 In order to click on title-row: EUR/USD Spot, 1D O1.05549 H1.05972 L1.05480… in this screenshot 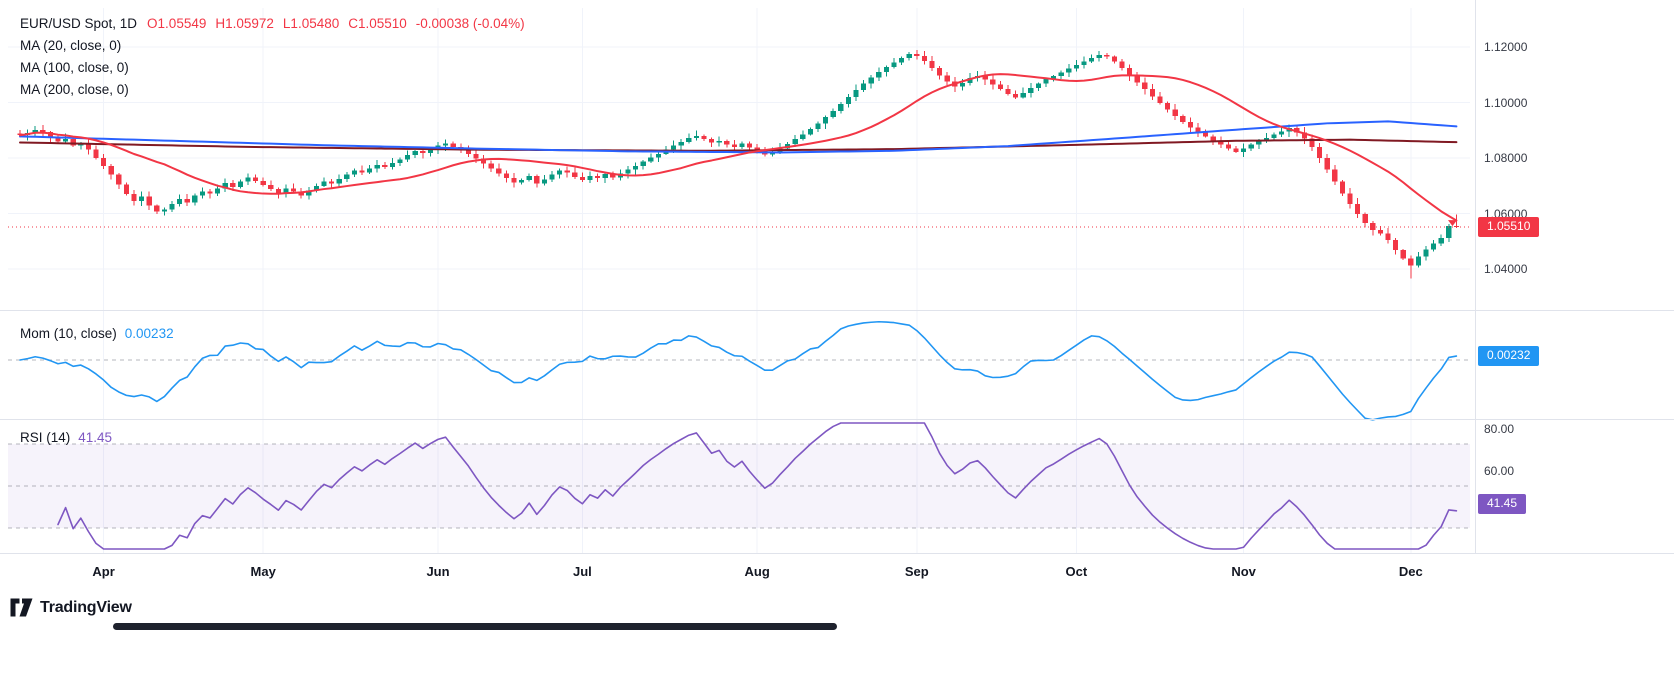, I will do `click(277, 24)`.